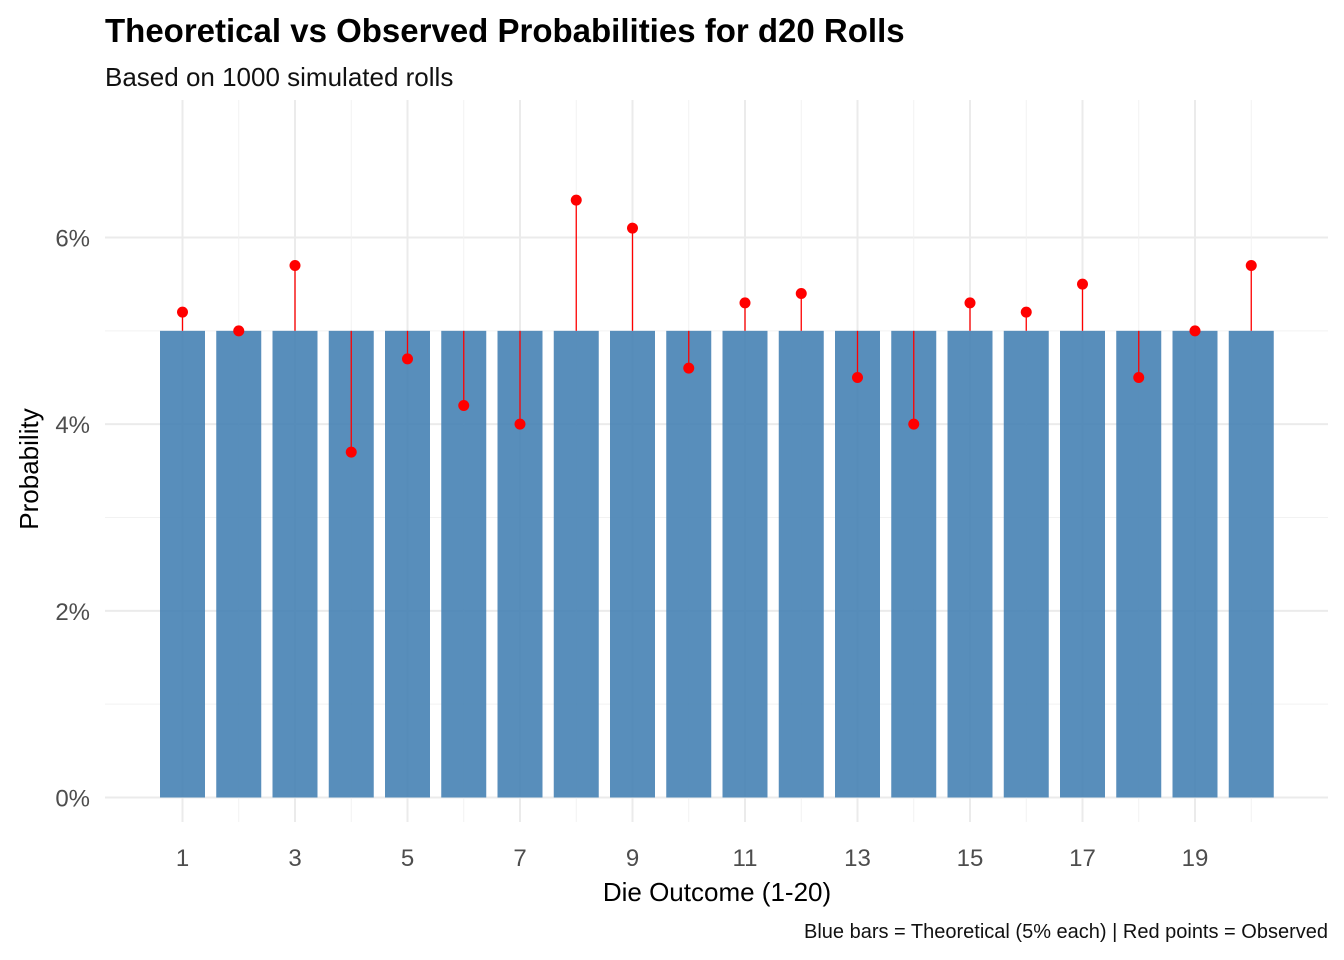 The height and width of the screenshot is (960, 1344). What do you see at coordinates (692, 858) in the screenshot?
I see `x-axis-ticks: 1 3 5 7 9 11 13 15 17 19` at bounding box center [692, 858].